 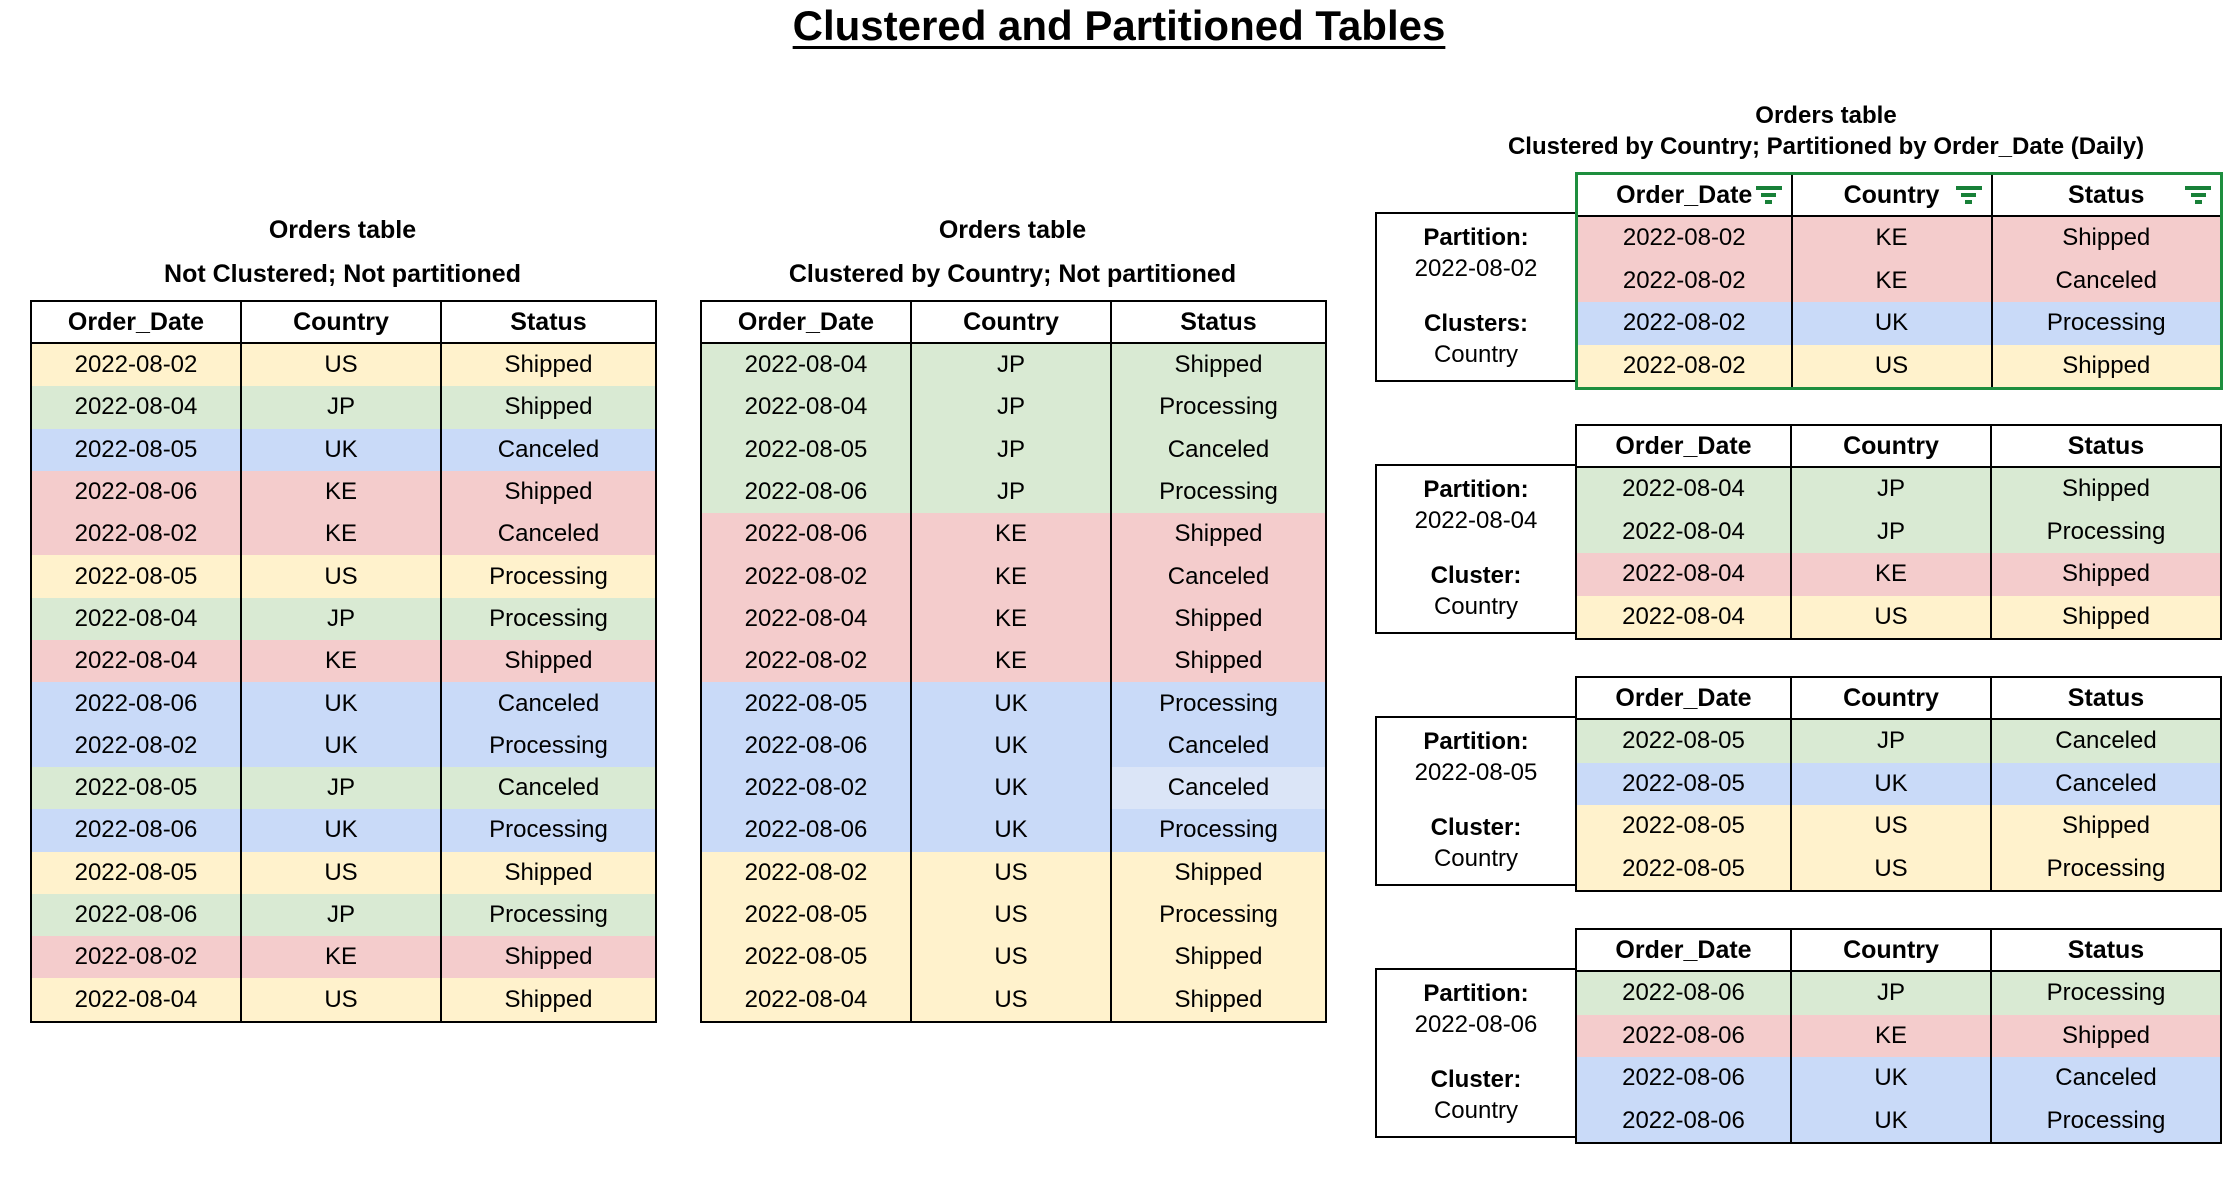 I want to click on table-row: 2022-08-02 US Shipped, so click(x=1013, y=872).